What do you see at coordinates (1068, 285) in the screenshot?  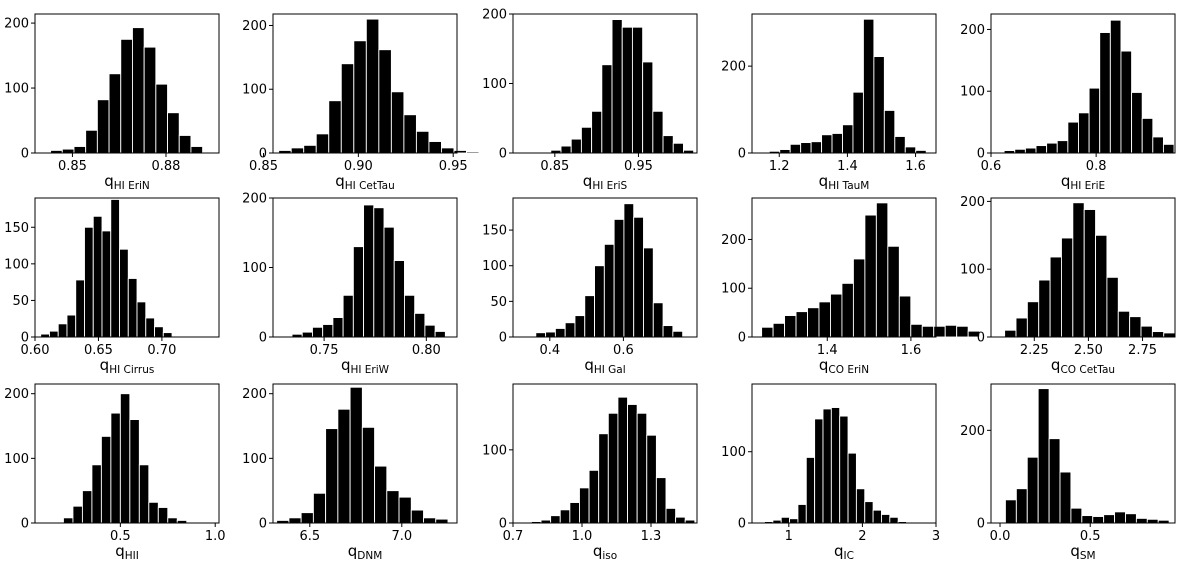 I see `histogram-panel-10: 2.25 2.50 2.75 0 100 200 qCO CetTau` at bounding box center [1068, 285].